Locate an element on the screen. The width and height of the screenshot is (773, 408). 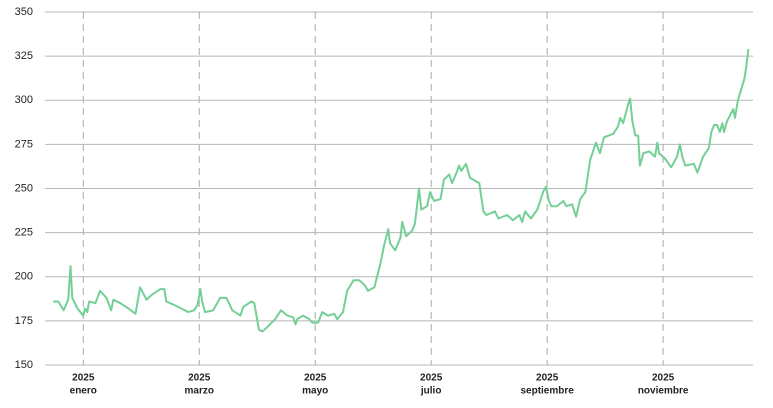
y-tick-label: 300 is located at coordinates (24, 100).